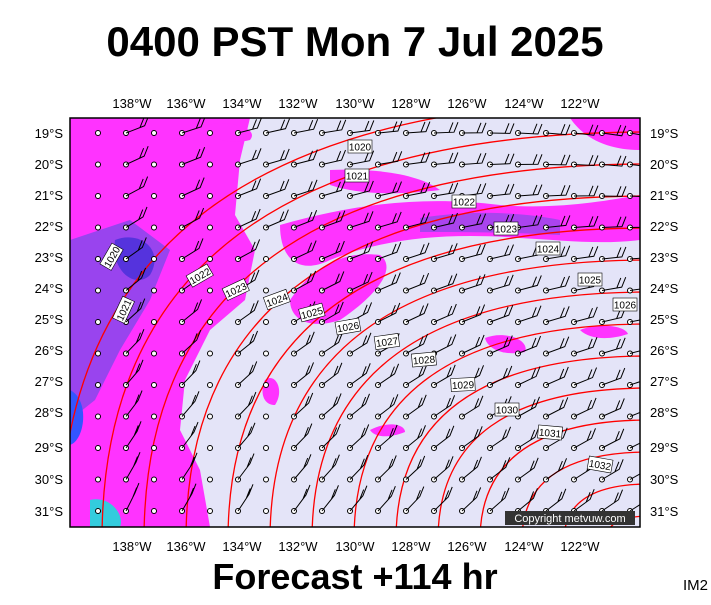 This screenshot has height=605, width=711. Describe the element at coordinates (186, 546) in the screenshot. I see `lon-label-bottom: 136°W` at that location.